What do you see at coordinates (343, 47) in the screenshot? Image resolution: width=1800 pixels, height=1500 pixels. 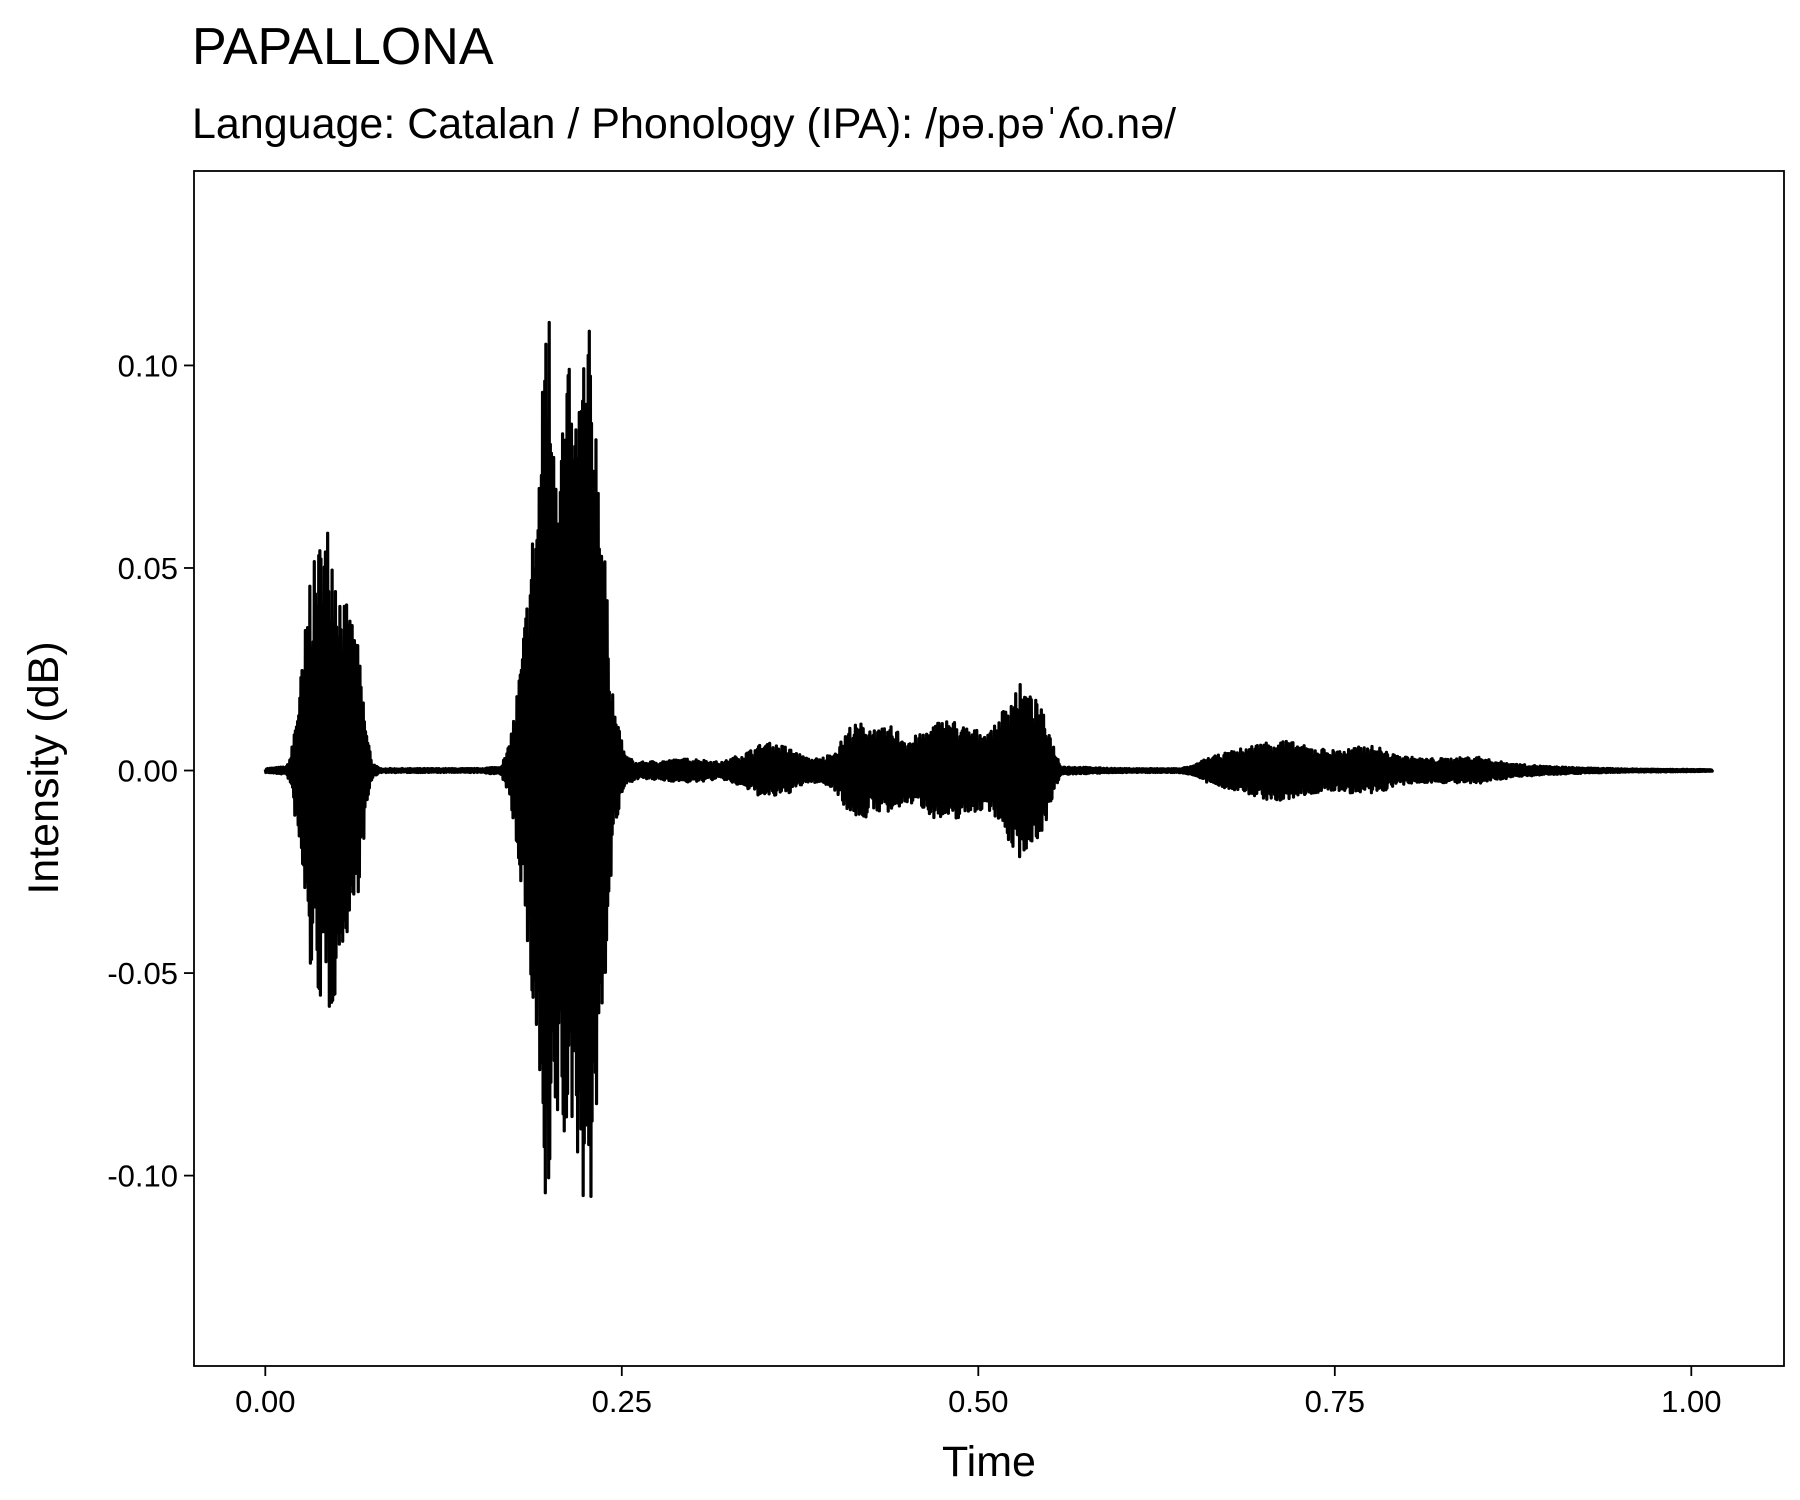 I see `chart-title: PAPALLONA` at bounding box center [343, 47].